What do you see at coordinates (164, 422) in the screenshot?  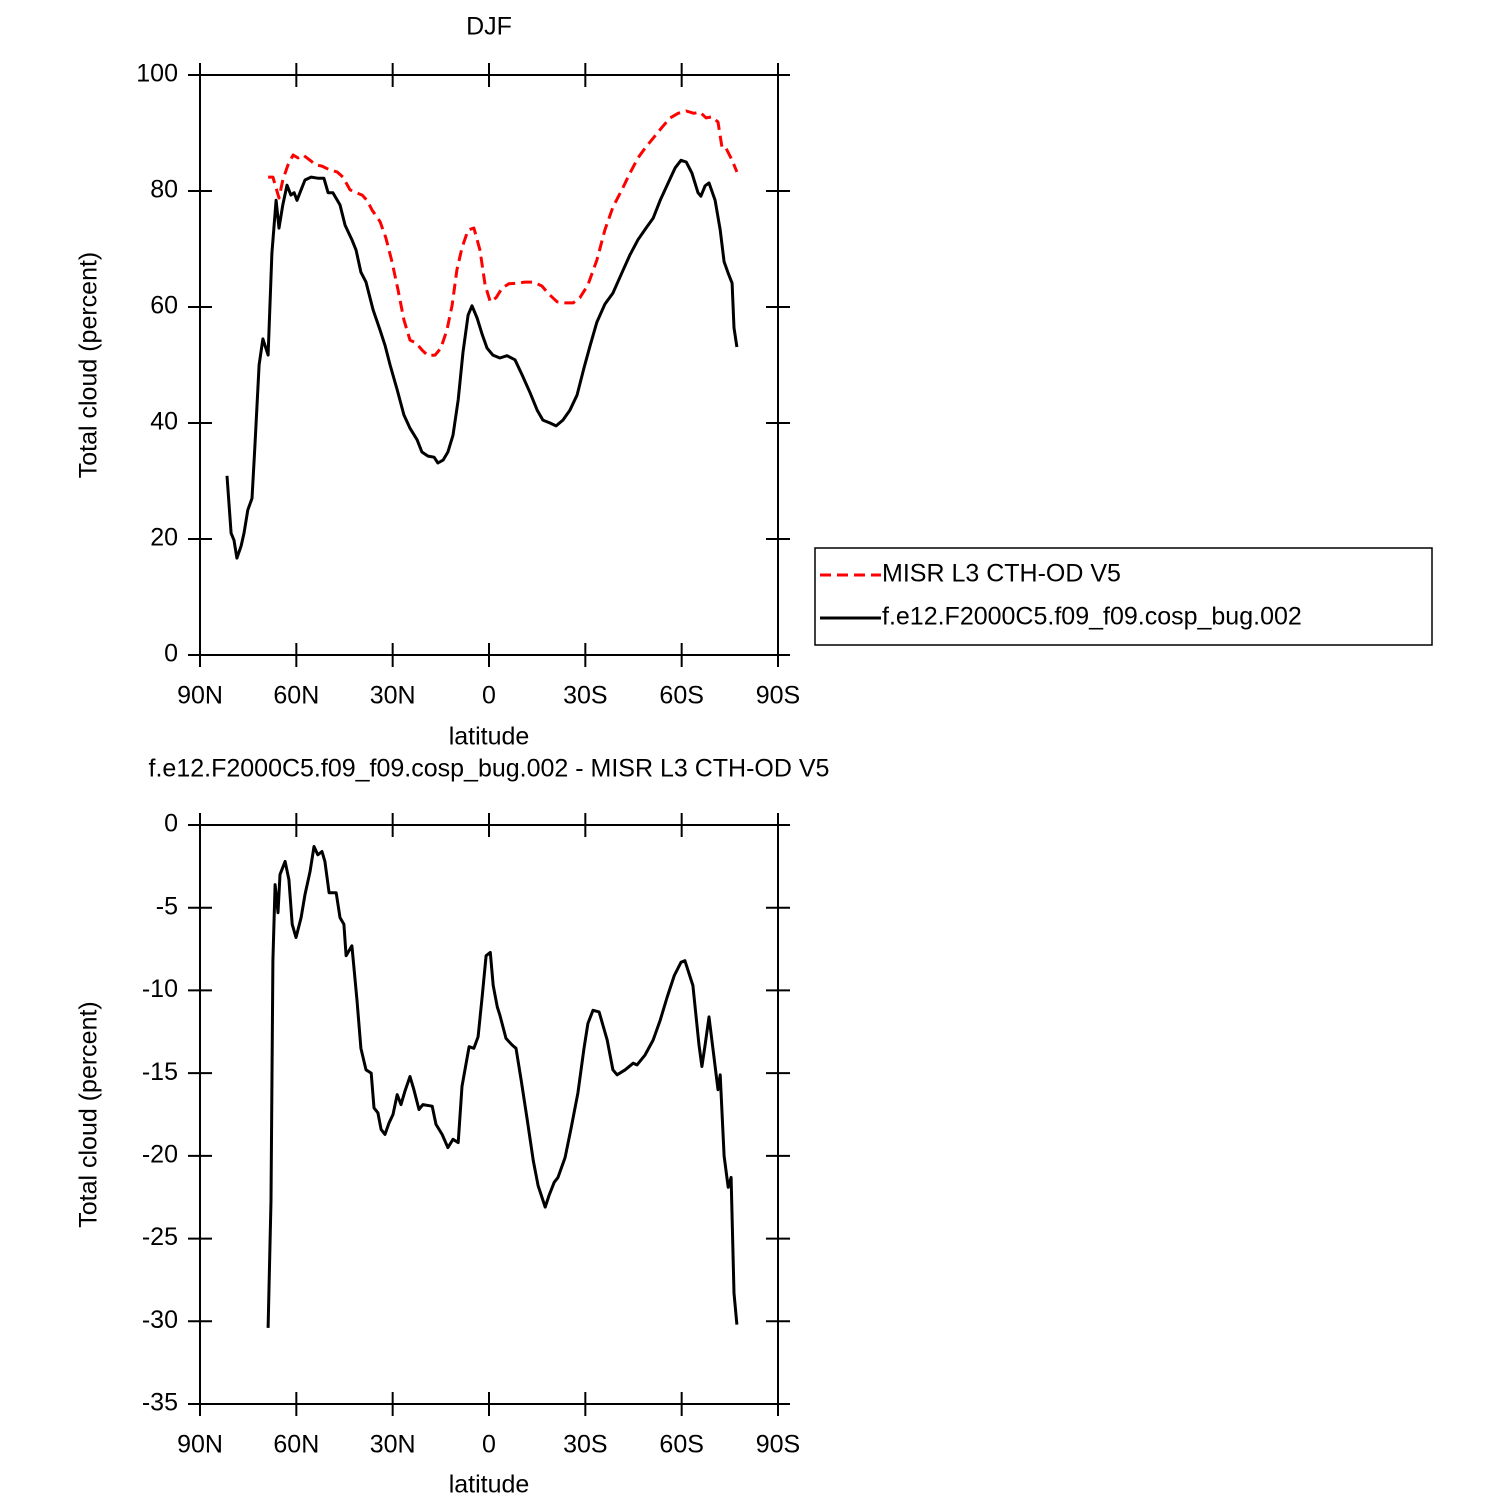 I see `y-tick-label: 40` at bounding box center [164, 422].